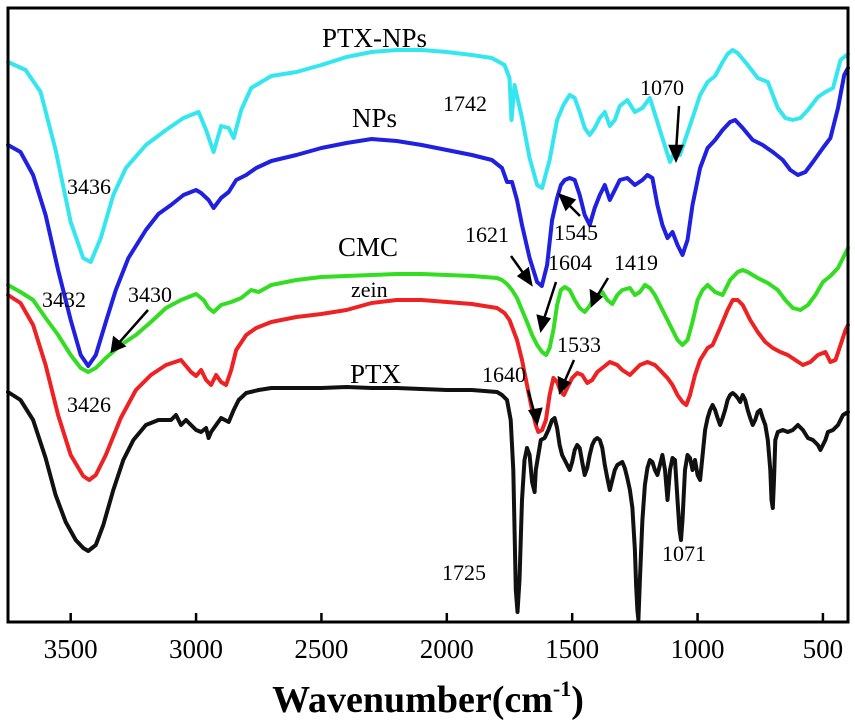  I want to click on x-tick-label: 2000, so click(447, 649).